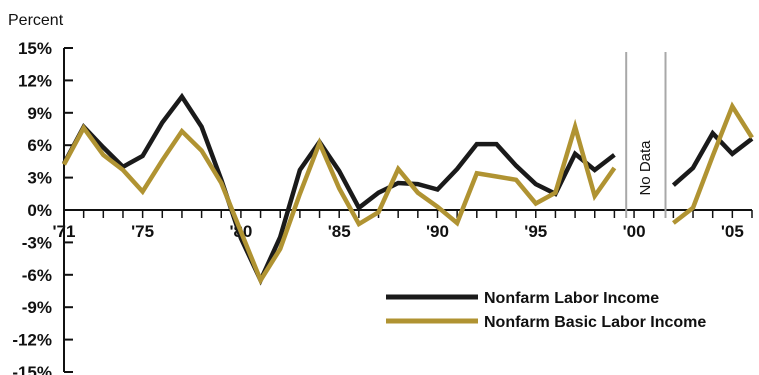 This screenshot has height=375, width=759. I want to click on y-axis: 15% 12% 9% 6% 3% 0% -3% -6% -9% -12% -15%, so click(42, 207).